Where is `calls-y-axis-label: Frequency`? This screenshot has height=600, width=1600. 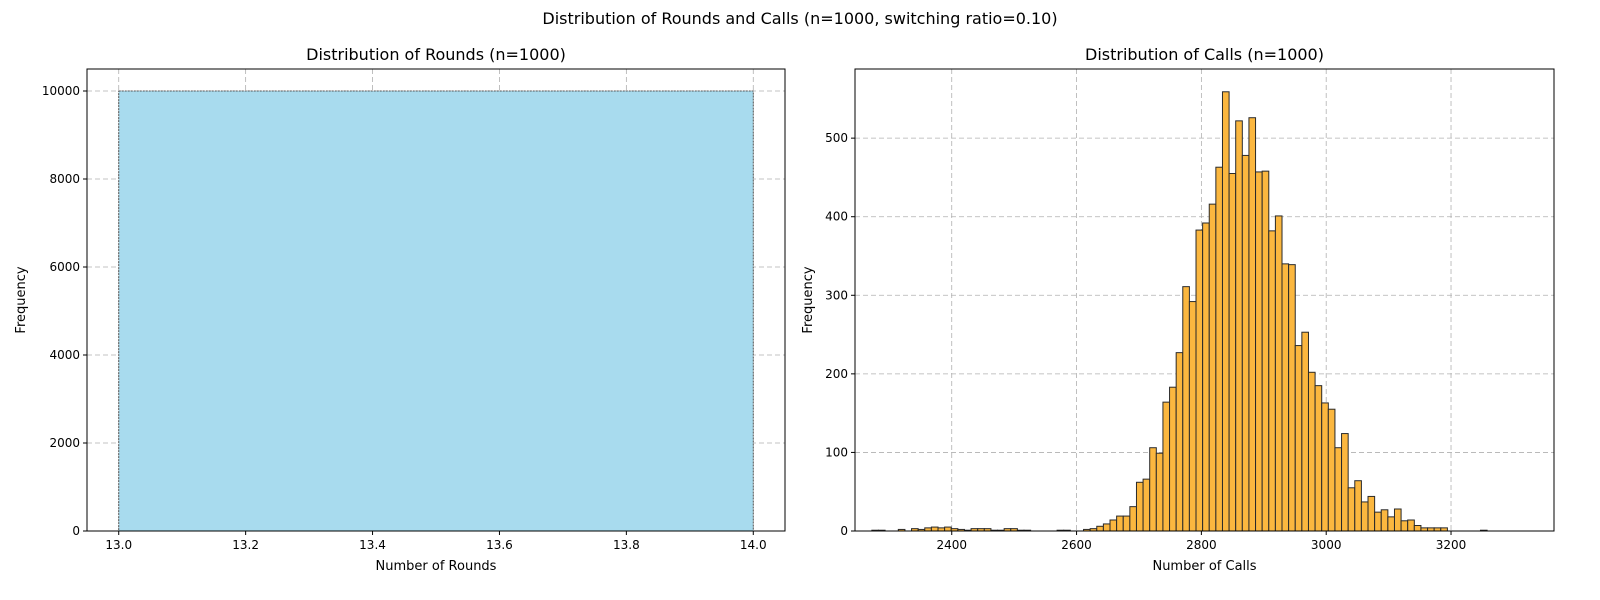
calls-y-axis-label: Frequency is located at coordinates (808, 299).